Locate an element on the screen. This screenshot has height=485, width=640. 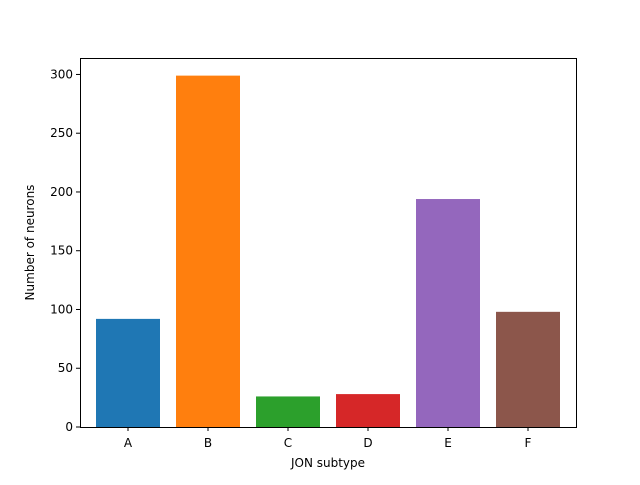
bar-f is located at coordinates (528, 369).